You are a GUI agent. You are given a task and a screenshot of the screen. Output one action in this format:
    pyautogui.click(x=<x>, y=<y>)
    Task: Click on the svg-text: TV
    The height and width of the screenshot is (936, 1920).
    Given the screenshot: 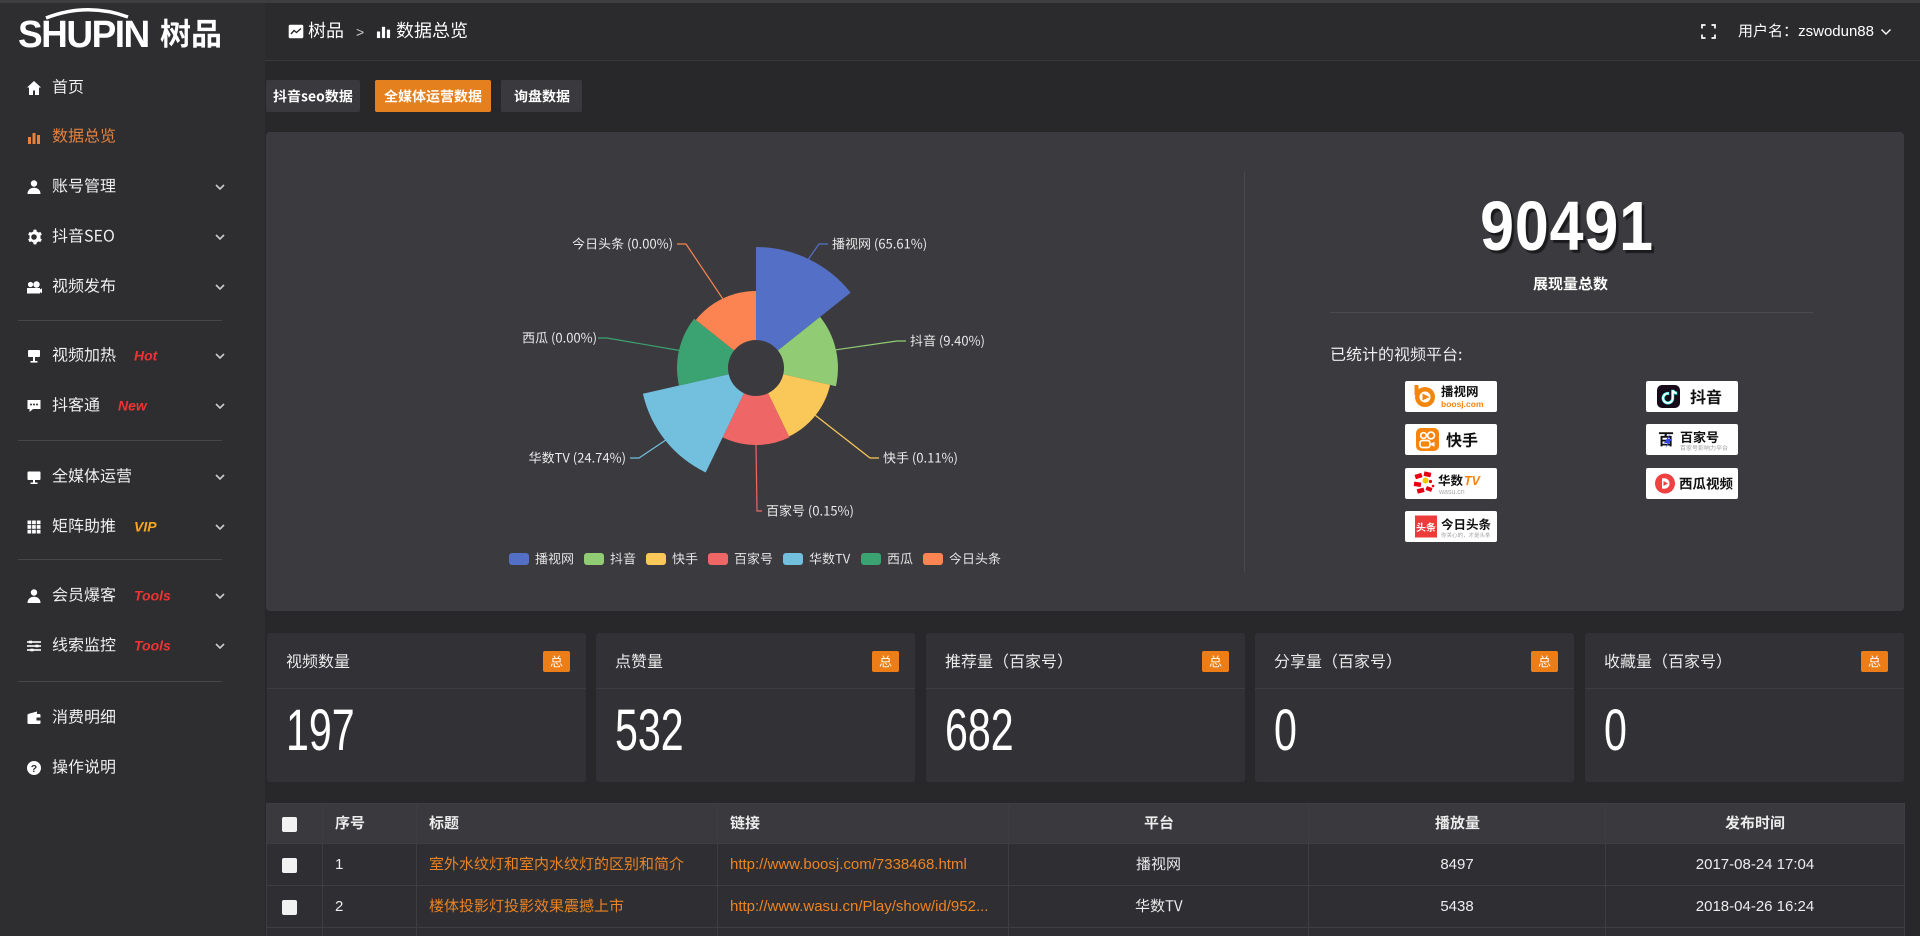 What is the action you would take?
    pyautogui.click(x=1473, y=481)
    